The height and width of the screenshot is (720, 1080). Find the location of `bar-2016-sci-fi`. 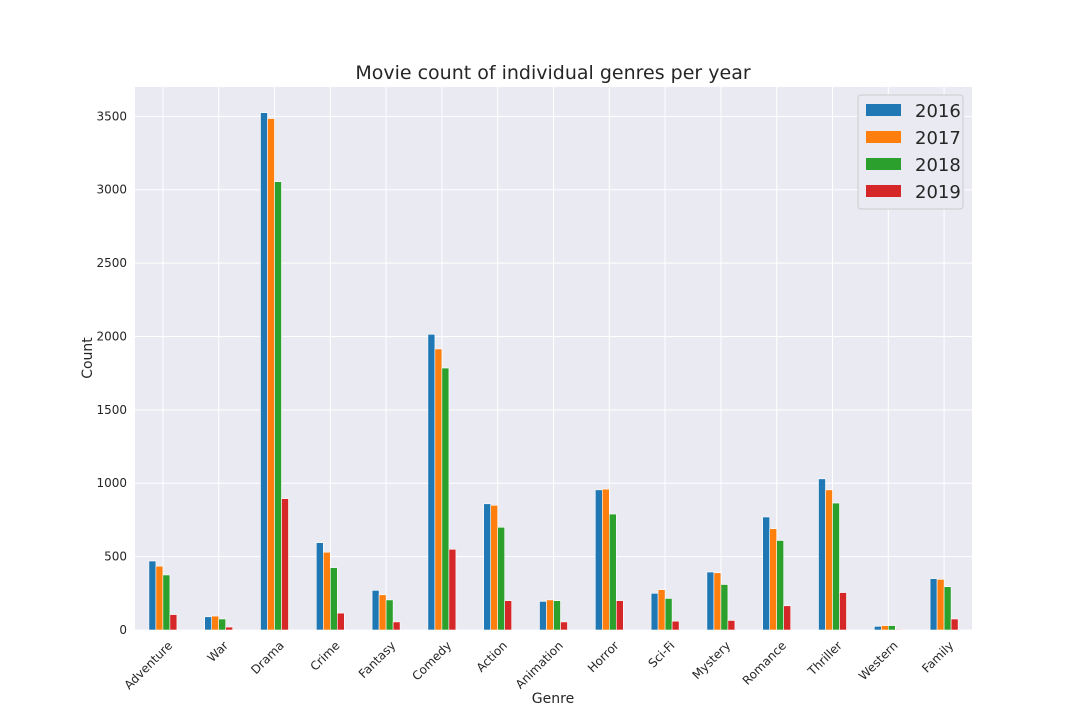

bar-2016-sci-fi is located at coordinates (654, 612).